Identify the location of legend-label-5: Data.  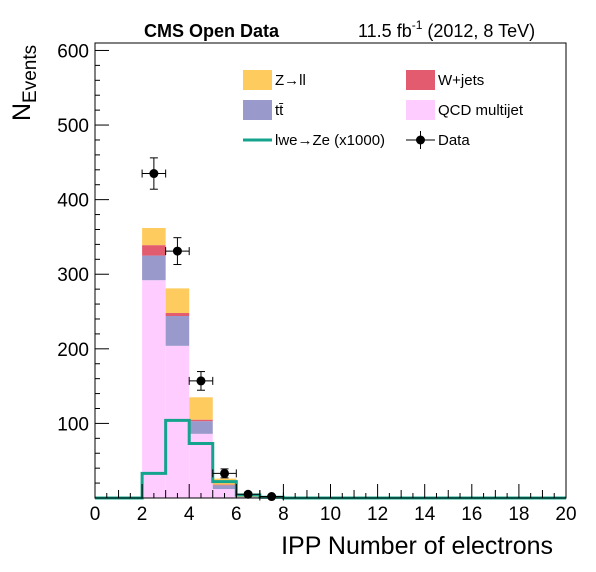
(454, 140).